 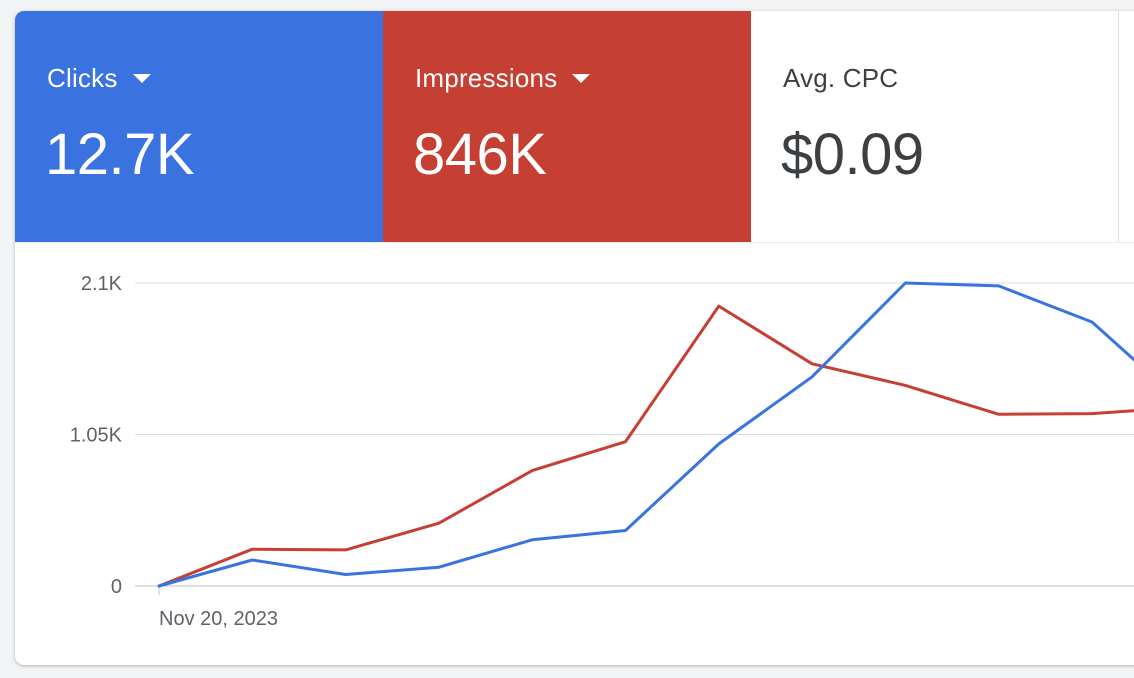 What do you see at coordinates (486, 78) in the screenshot?
I see `impressions-label: Impressions` at bounding box center [486, 78].